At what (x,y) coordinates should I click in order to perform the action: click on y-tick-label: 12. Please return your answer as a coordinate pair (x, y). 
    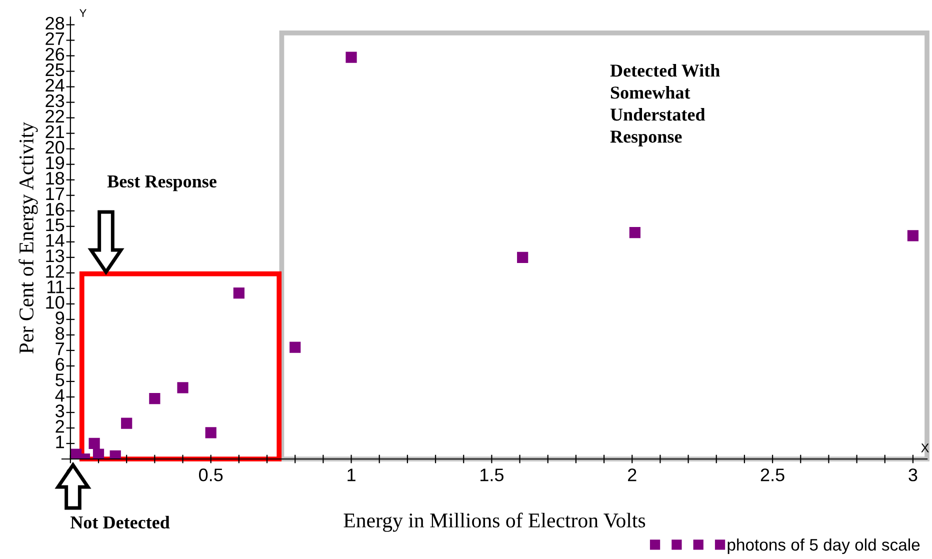
    Looking at the image, I should click on (55, 271).